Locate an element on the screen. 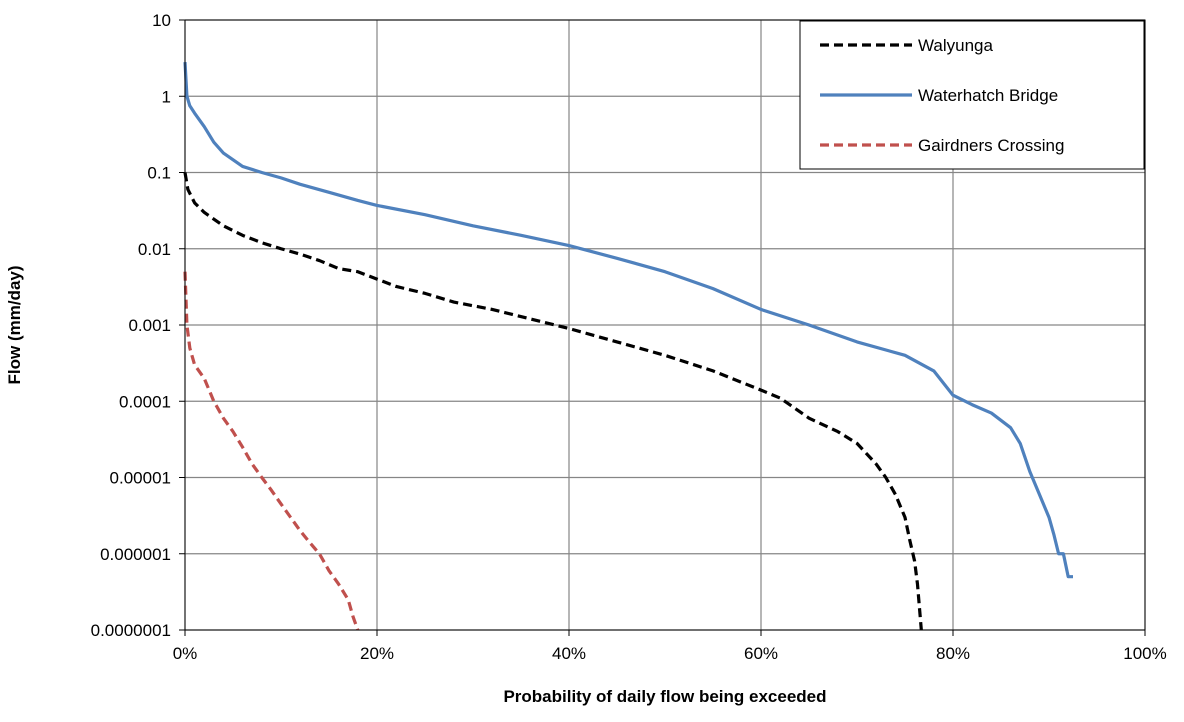 The width and height of the screenshot is (1184, 722). y-tick-label: 0.00001 is located at coordinates (140, 478).